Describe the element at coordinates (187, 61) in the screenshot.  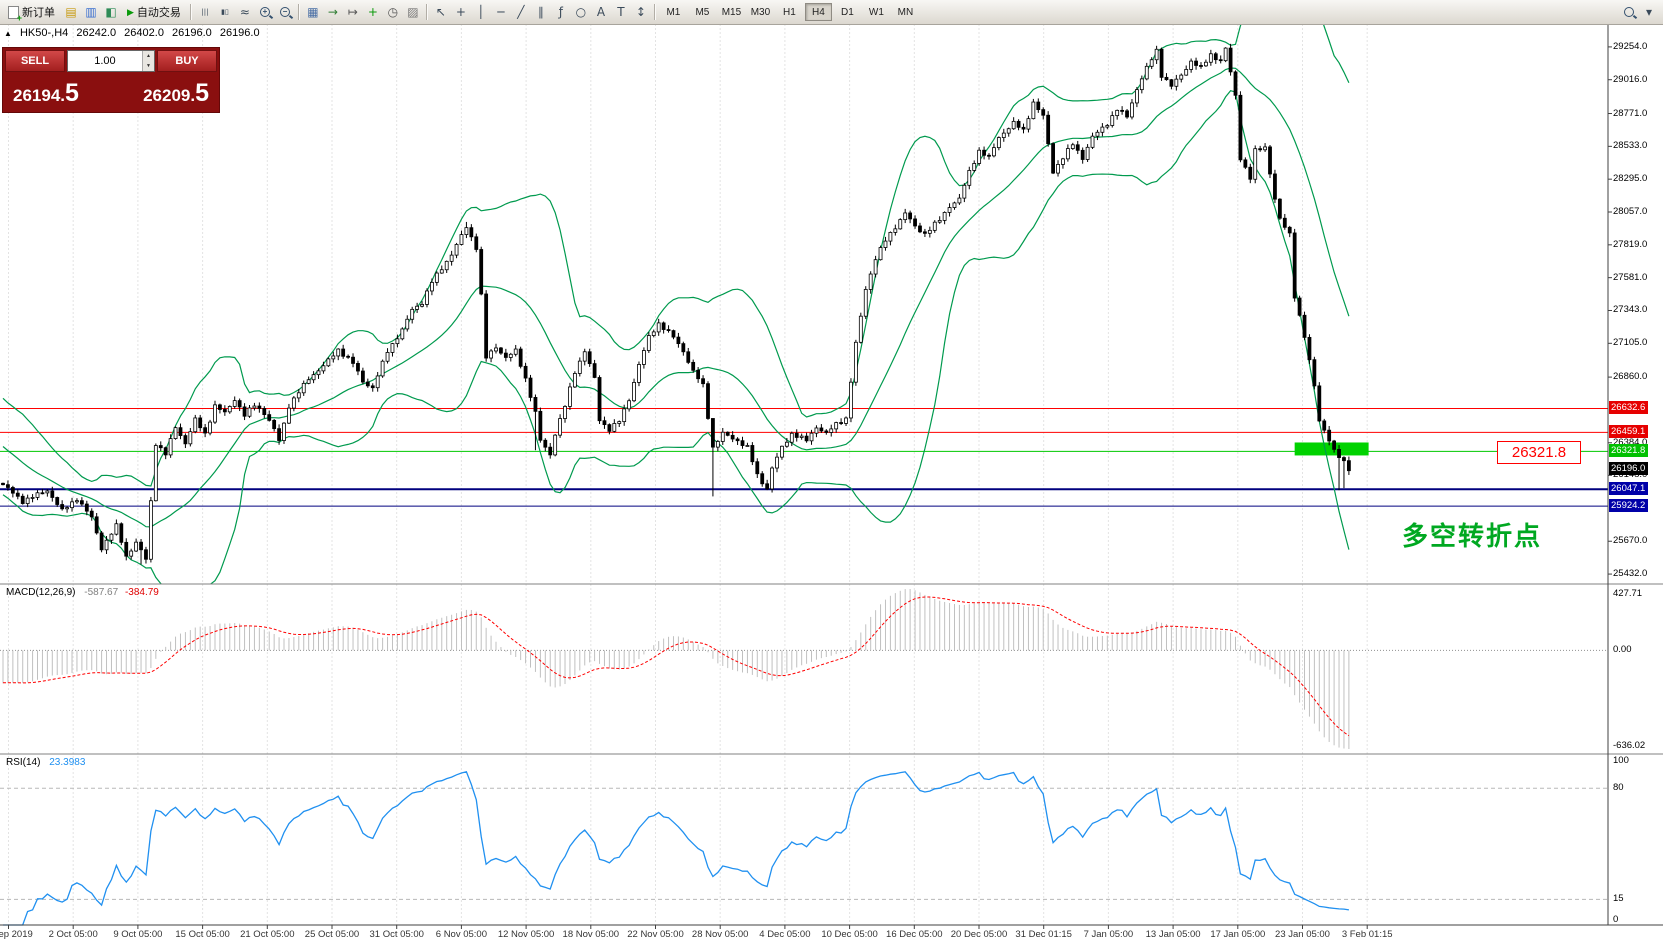
I see `buy-button: BUY` at that location.